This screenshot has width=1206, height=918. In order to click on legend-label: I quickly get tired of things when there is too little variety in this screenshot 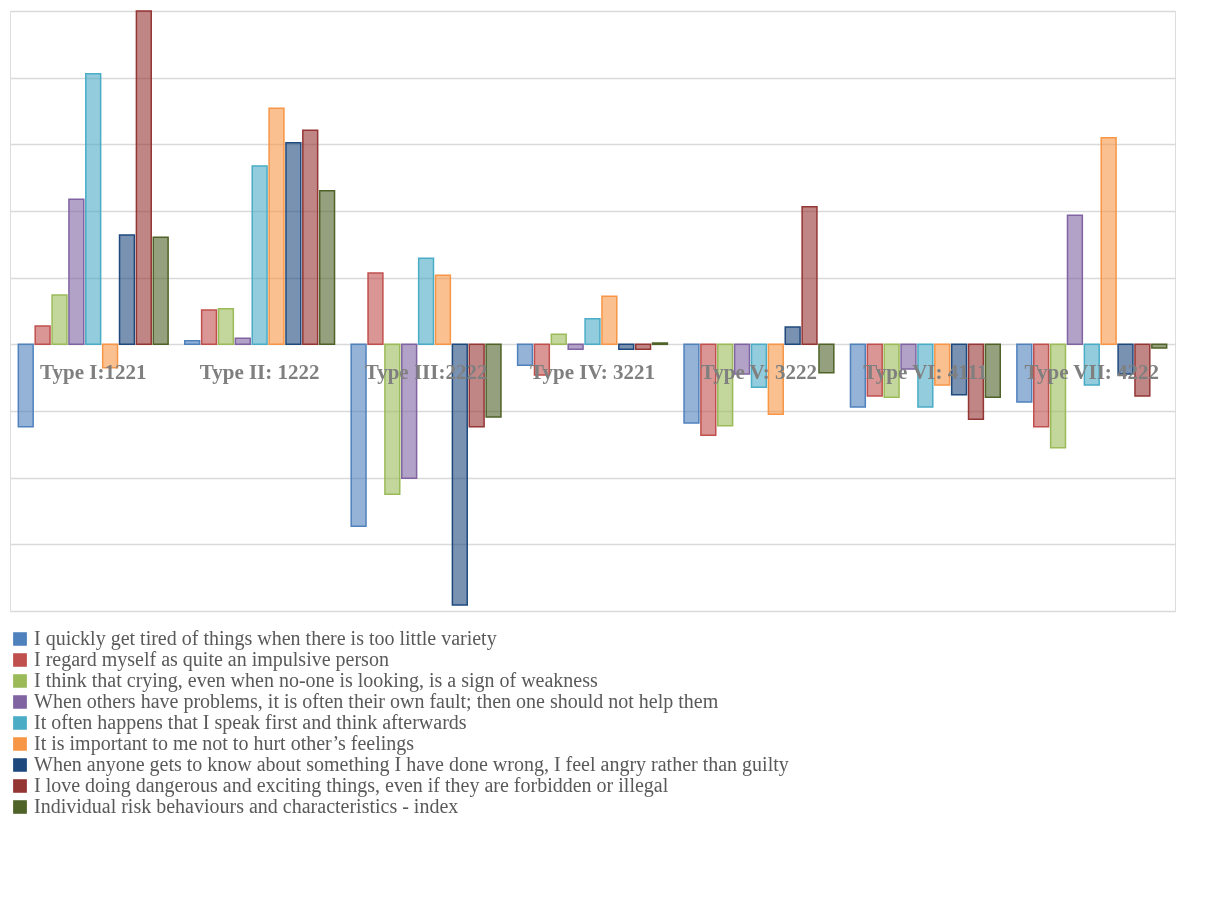, I will do `click(265, 638)`.